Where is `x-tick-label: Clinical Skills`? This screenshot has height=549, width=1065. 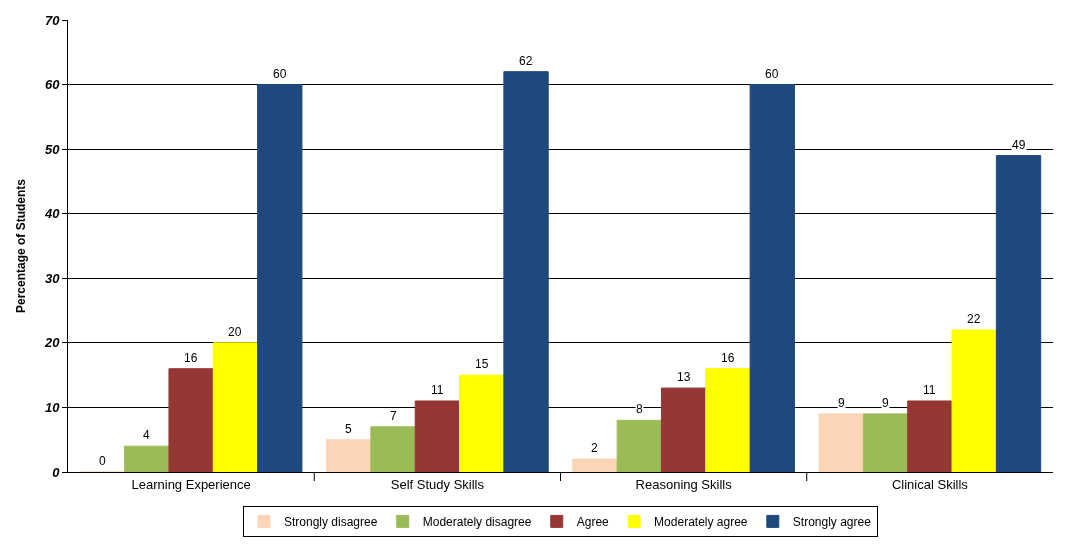
x-tick-label: Clinical Skills is located at coordinates (930, 484).